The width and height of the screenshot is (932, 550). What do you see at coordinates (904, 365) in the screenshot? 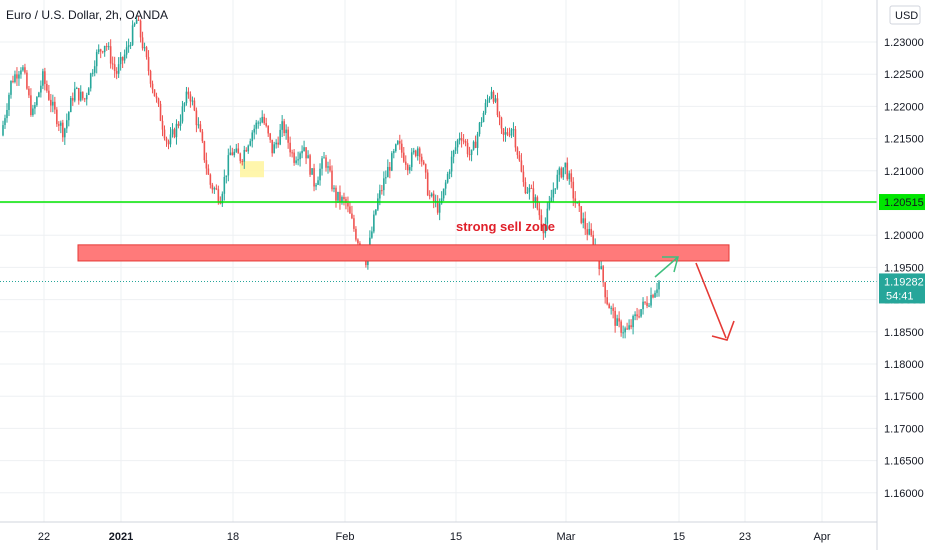
I see `price-tick-label: 1.18000` at bounding box center [904, 365].